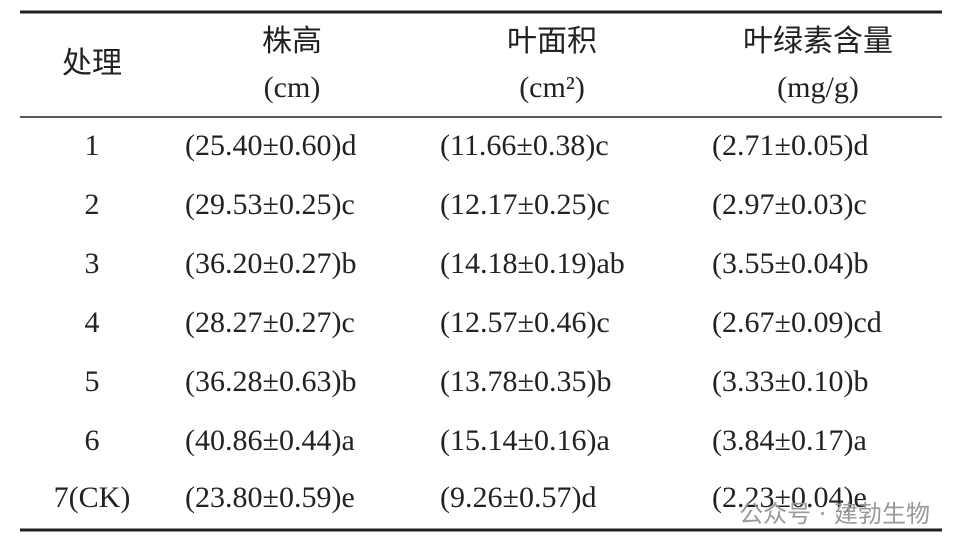 The image size is (962, 553). I want to click on header-cell: 株高, so click(292, 41).